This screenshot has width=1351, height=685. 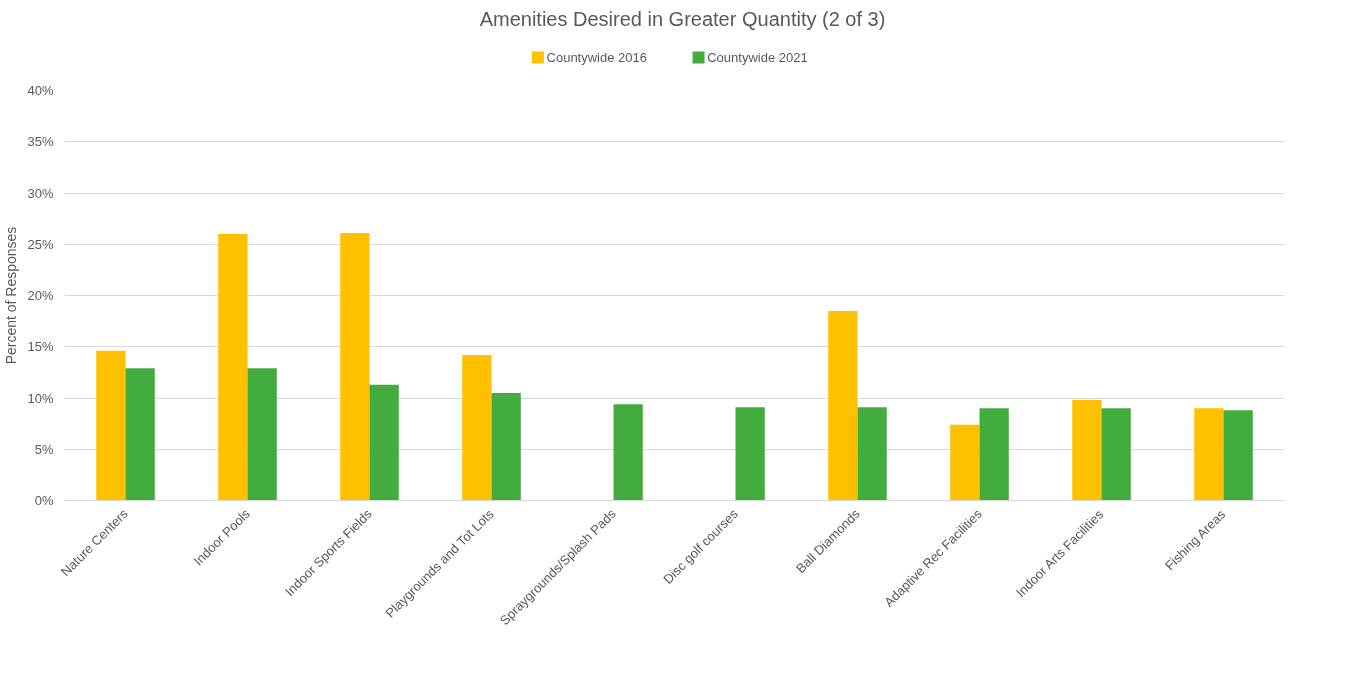 I want to click on y-tick-label: 35%, so click(x=40, y=142).